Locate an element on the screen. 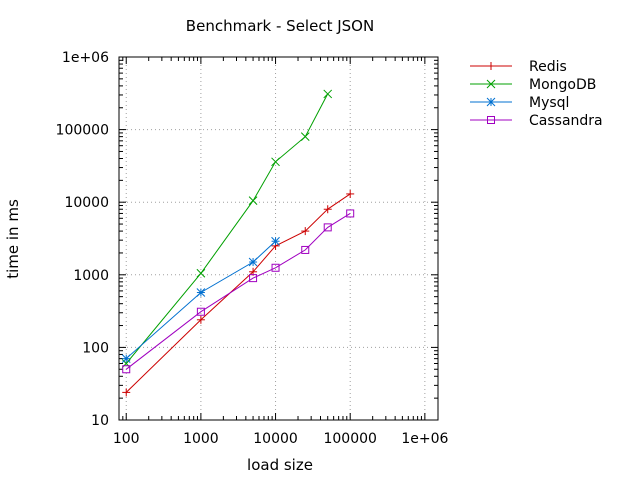 The height and width of the screenshot is (480, 640). legend-marker-cassandra is located at coordinates (491, 120).